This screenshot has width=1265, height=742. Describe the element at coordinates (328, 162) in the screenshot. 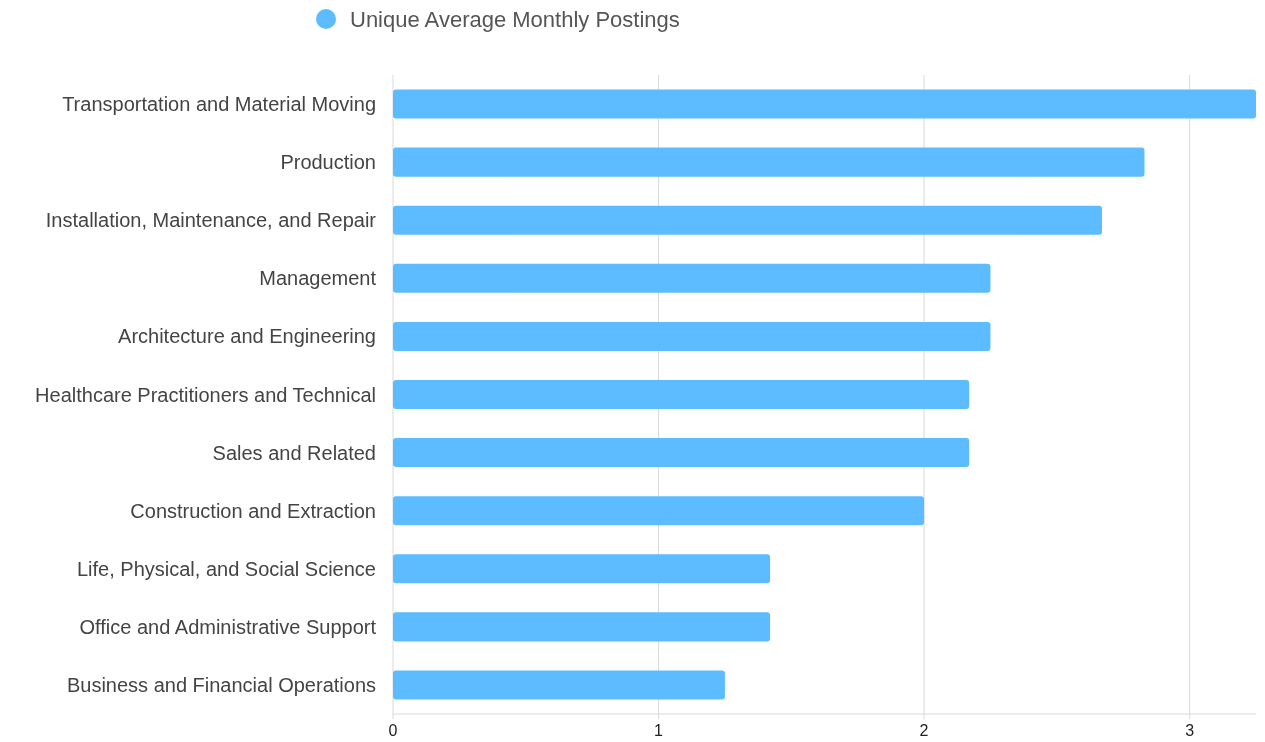

I see `y-tick-label: Production` at that location.